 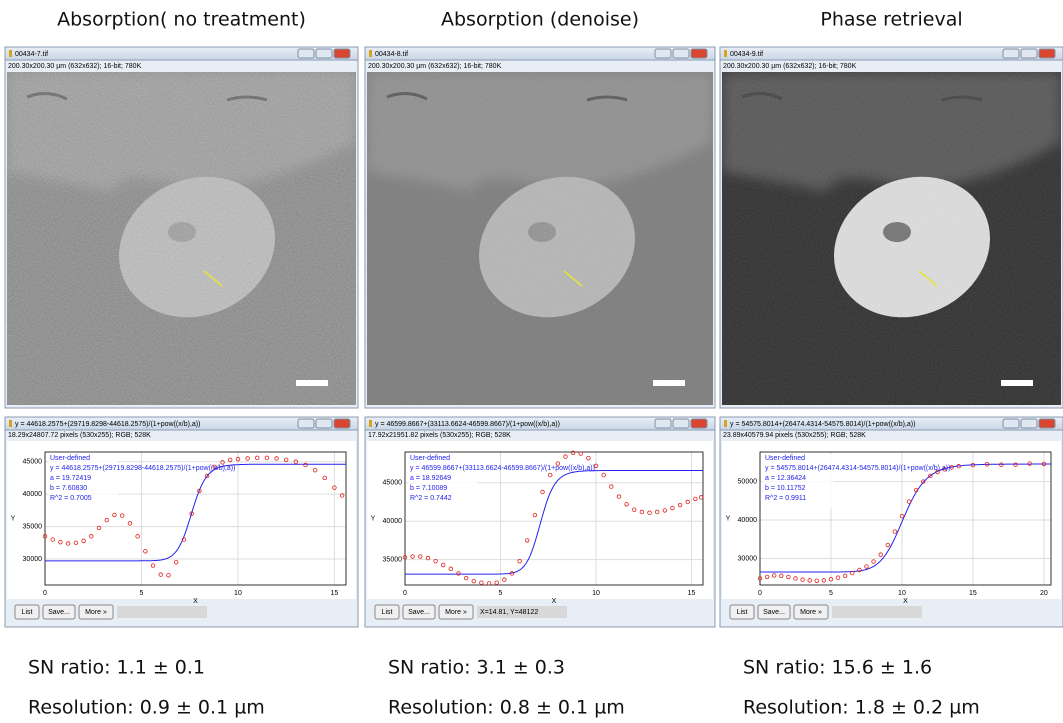 What do you see at coordinates (877, 612) in the screenshot?
I see `status-field` at bounding box center [877, 612].